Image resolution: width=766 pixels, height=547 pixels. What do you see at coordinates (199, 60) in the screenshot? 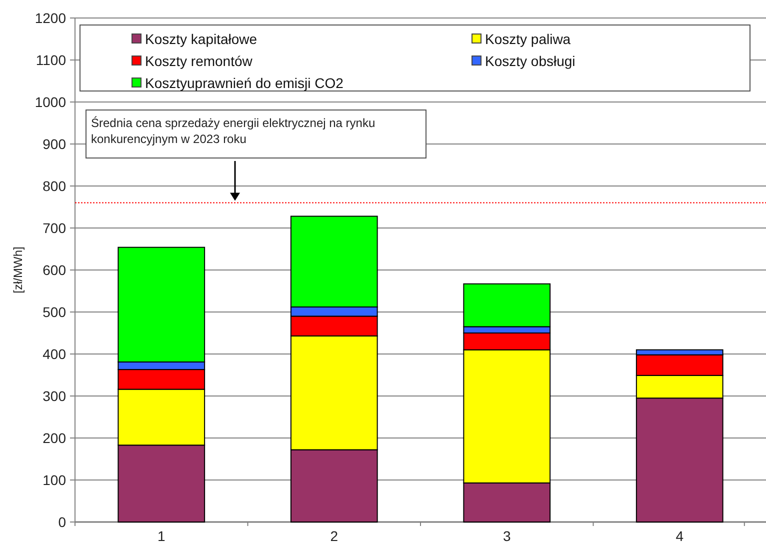
I see `legend-label: Koszty remontów` at bounding box center [199, 60].